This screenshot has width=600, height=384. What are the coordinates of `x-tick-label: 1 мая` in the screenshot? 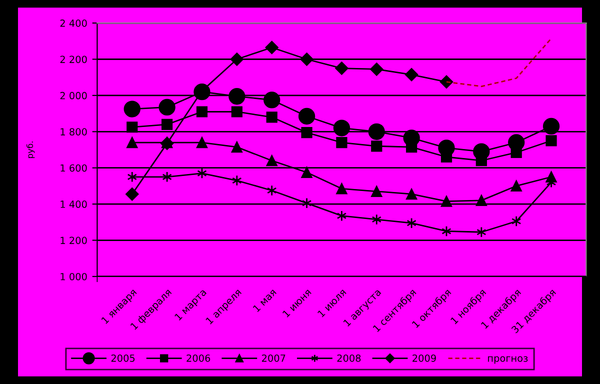 It's located at (264, 300).